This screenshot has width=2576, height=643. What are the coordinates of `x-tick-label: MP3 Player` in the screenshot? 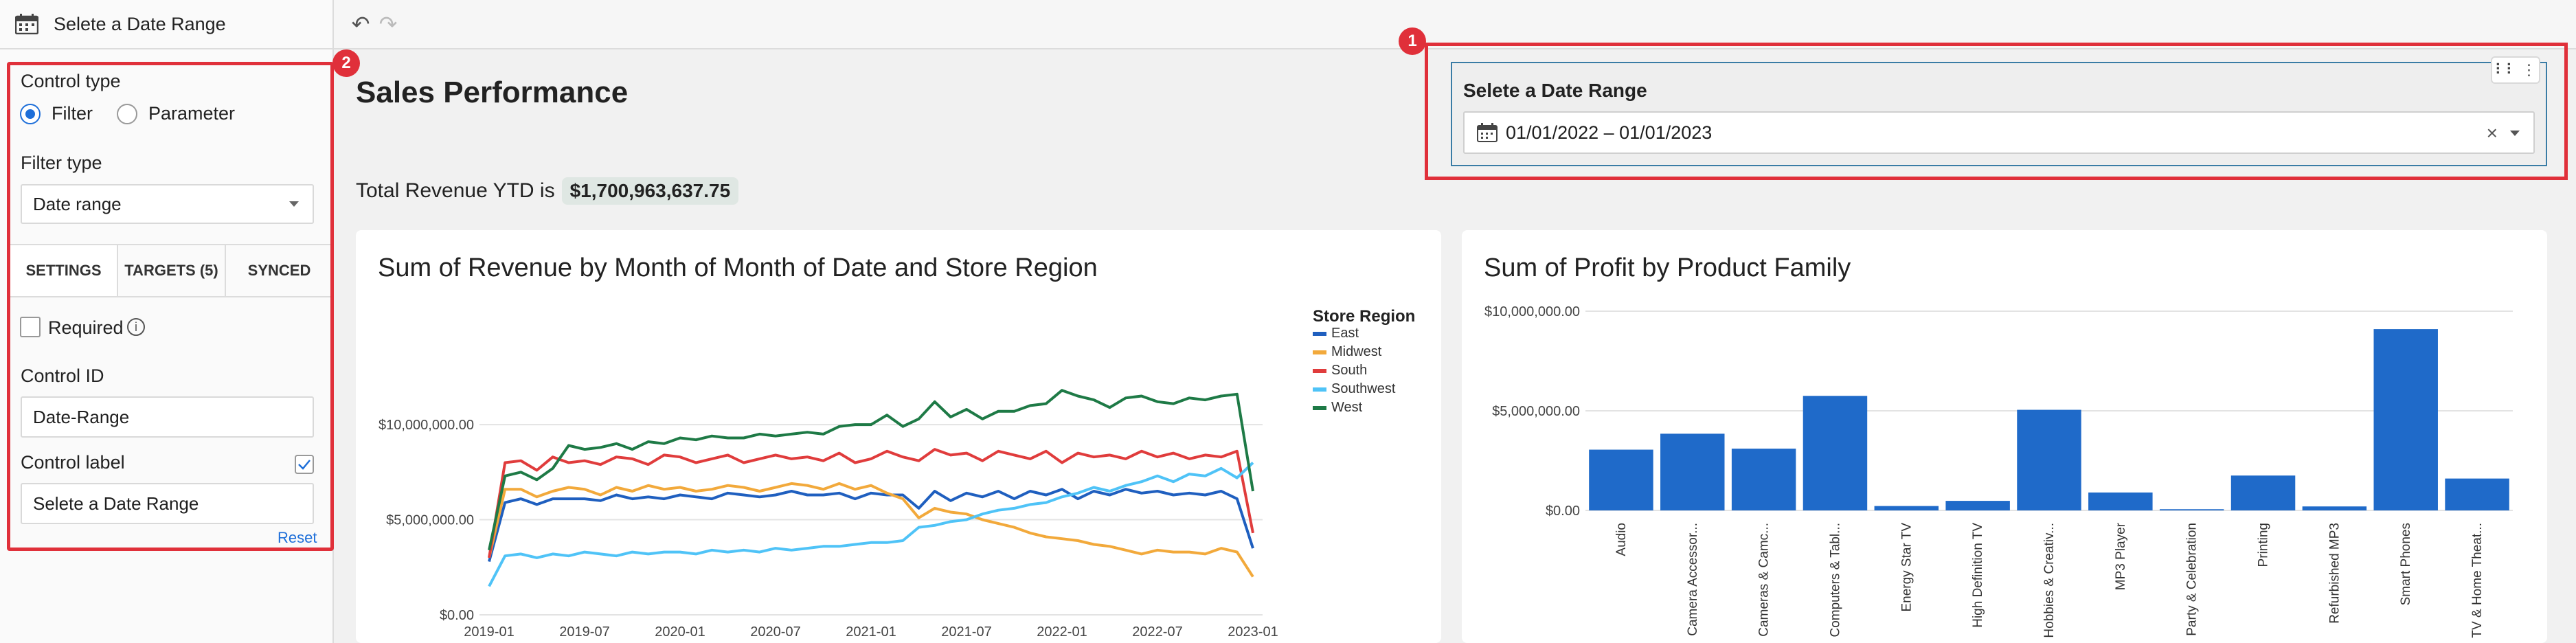 It's located at (2121, 556).